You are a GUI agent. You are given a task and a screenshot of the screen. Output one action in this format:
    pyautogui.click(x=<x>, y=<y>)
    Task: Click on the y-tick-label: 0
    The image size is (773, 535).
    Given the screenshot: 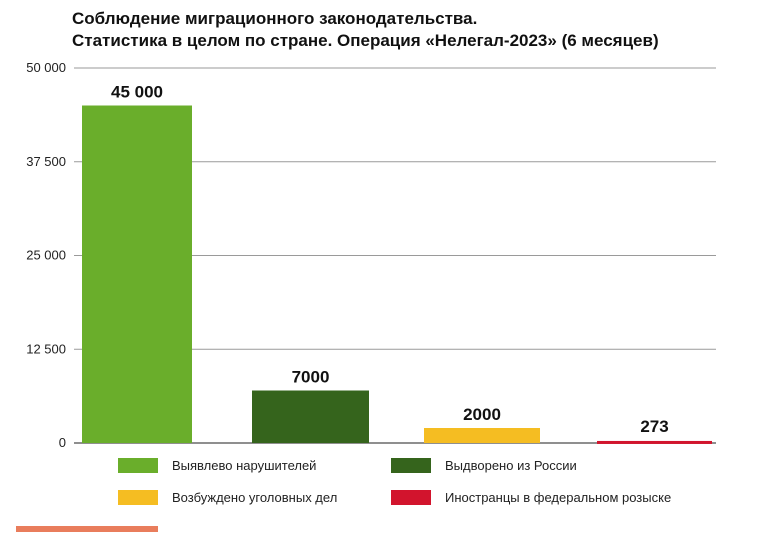 What is the action you would take?
    pyautogui.click(x=62, y=442)
    